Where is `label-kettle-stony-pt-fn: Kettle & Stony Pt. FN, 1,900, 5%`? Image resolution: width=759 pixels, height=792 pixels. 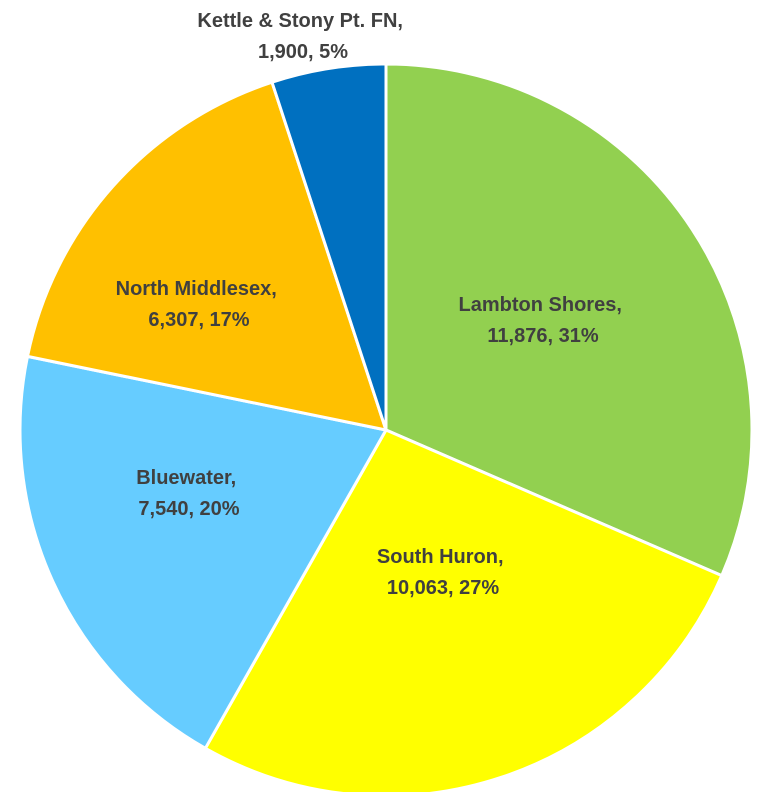
label-kettle-stony-pt-fn: Kettle & Stony Pt. FN, 1,900, 5% is located at coordinates (302, 36).